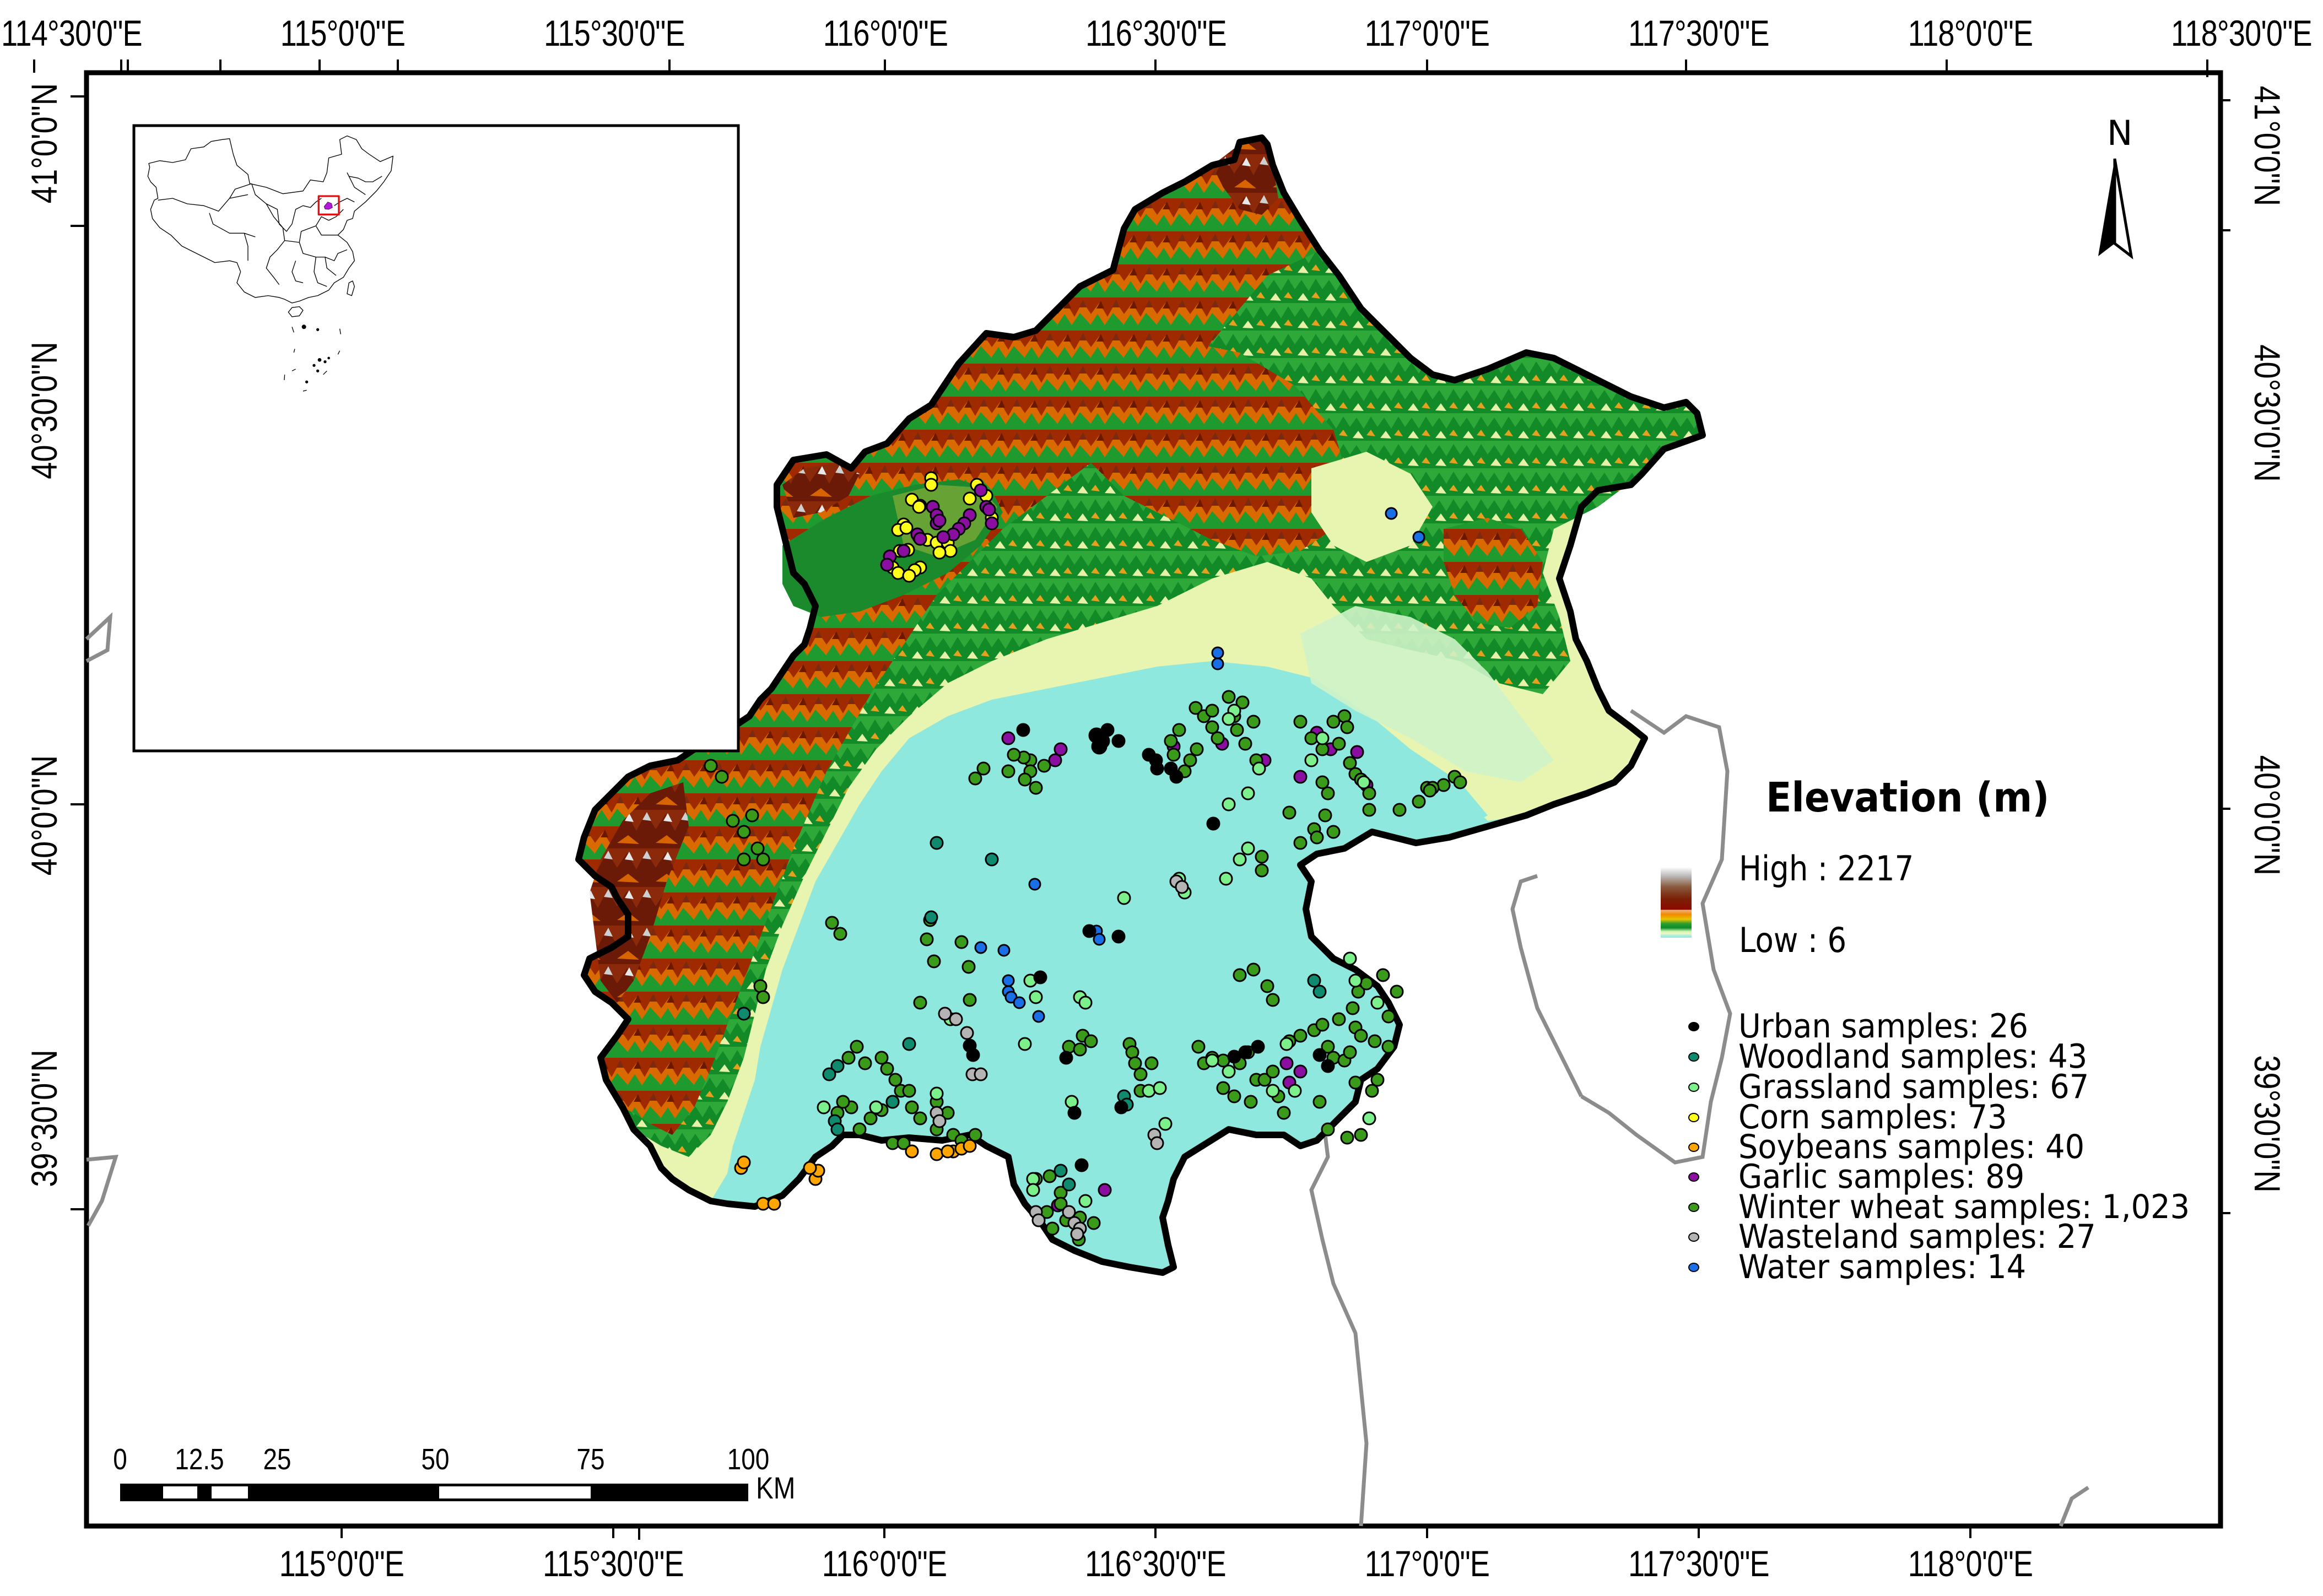  Describe the element at coordinates (855, 1175) in the screenshot. I see `soybean-samples` at that location.